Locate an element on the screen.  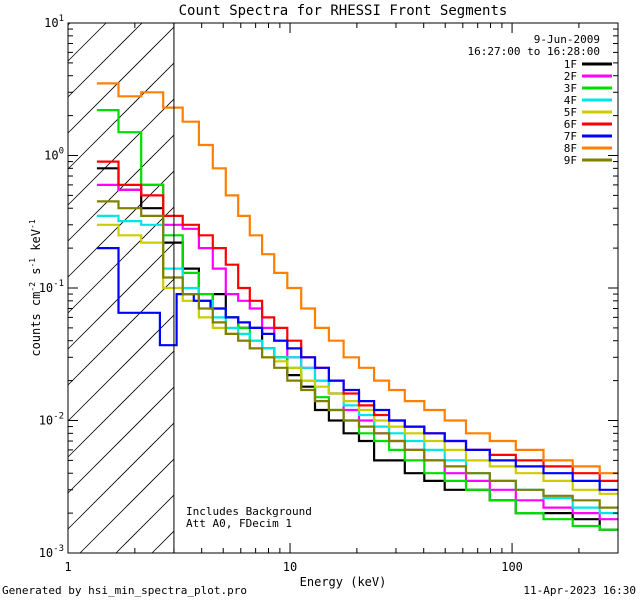
annotation-attenuator: Att A0, FDecim 1 is located at coordinates (239, 523).